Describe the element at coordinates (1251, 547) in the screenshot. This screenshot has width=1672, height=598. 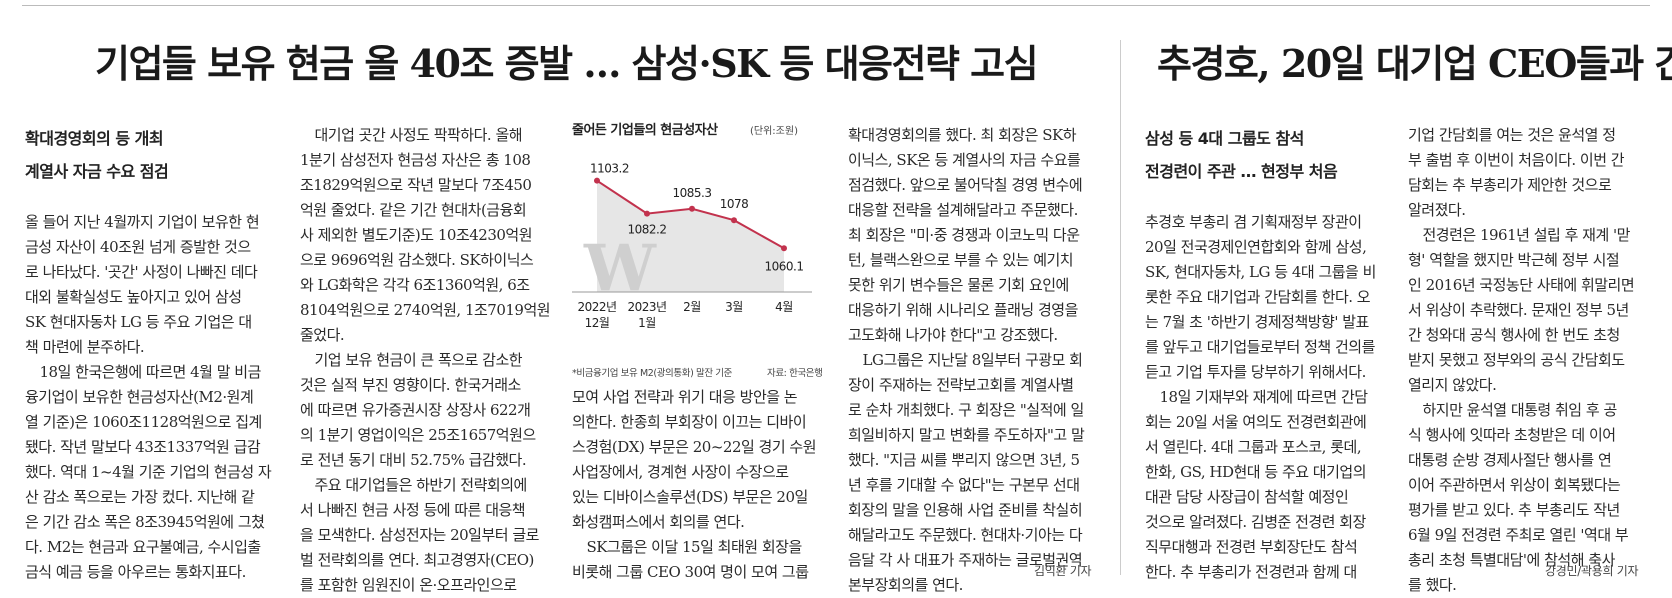
I see `text-line: 직무대행과 전경련 부회장단도 참석` at that location.